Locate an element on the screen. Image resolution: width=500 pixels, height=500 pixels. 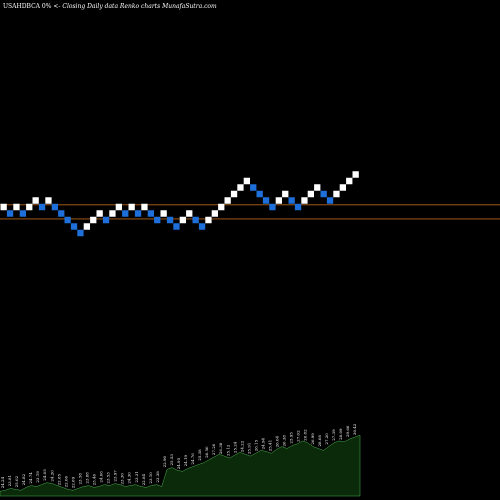
volume-label: 24.30 is located at coordinates (129, 478).